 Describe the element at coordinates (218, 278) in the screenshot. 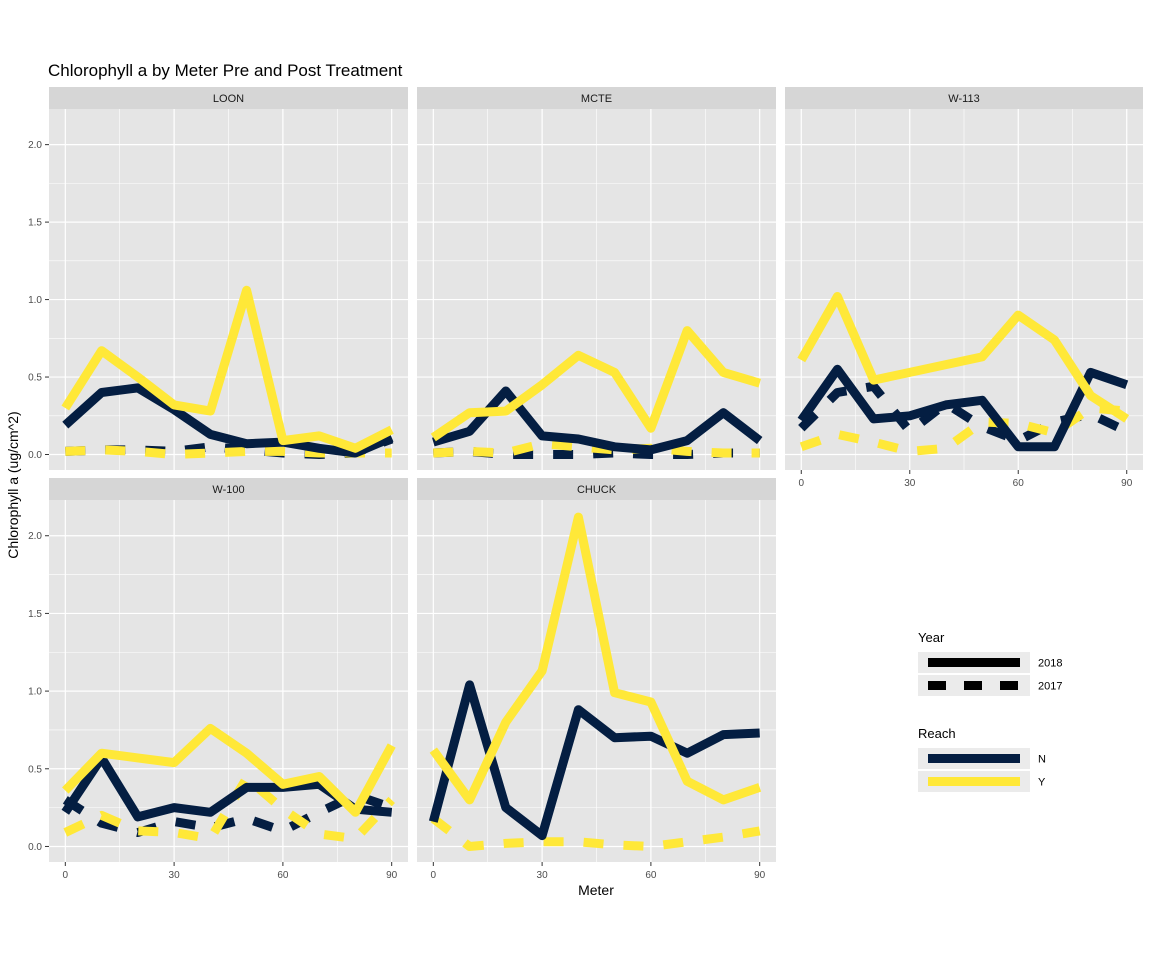

I see `facet-panel-loon: LOON 0.0 0.5 1.0 1.5 2.0` at that location.